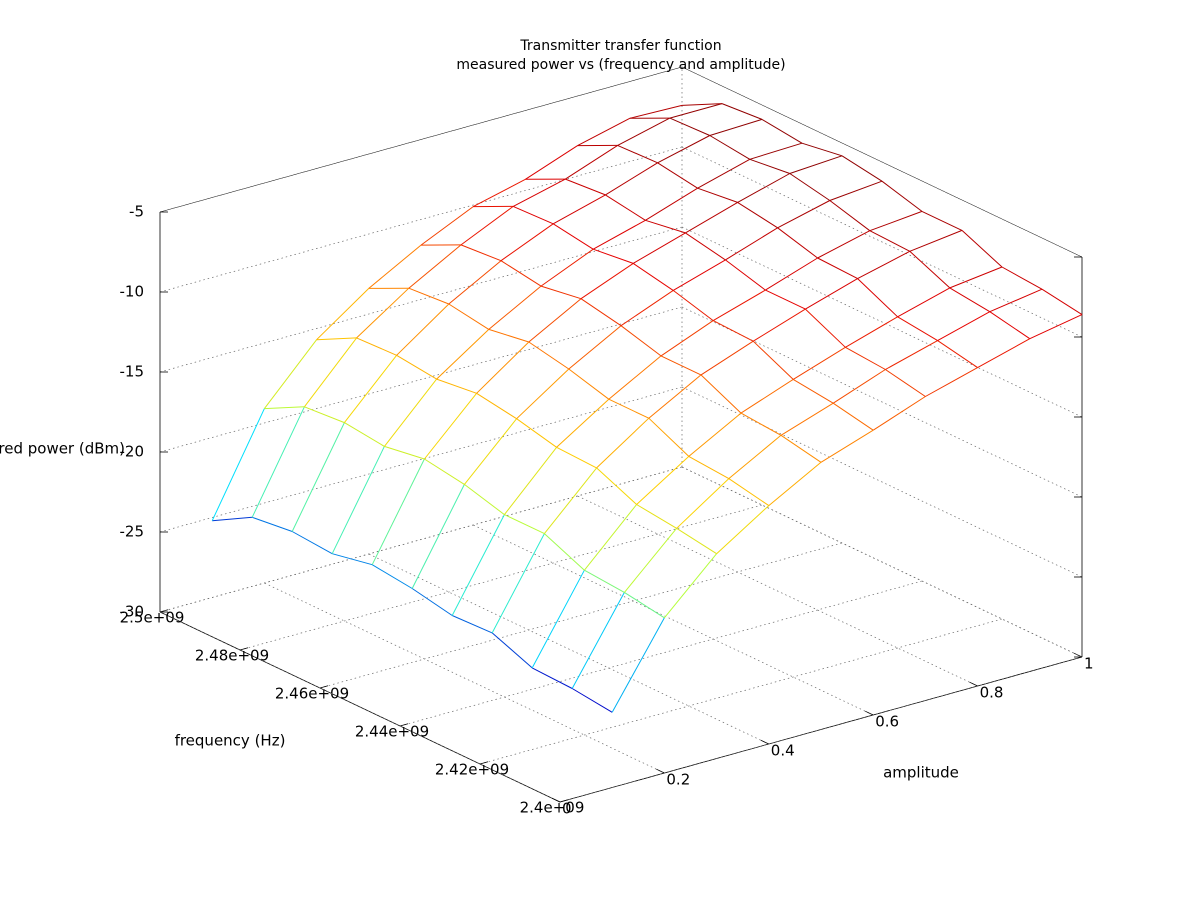  I want to click on x-tick-label: 2.48e+09, so click(232, 656).